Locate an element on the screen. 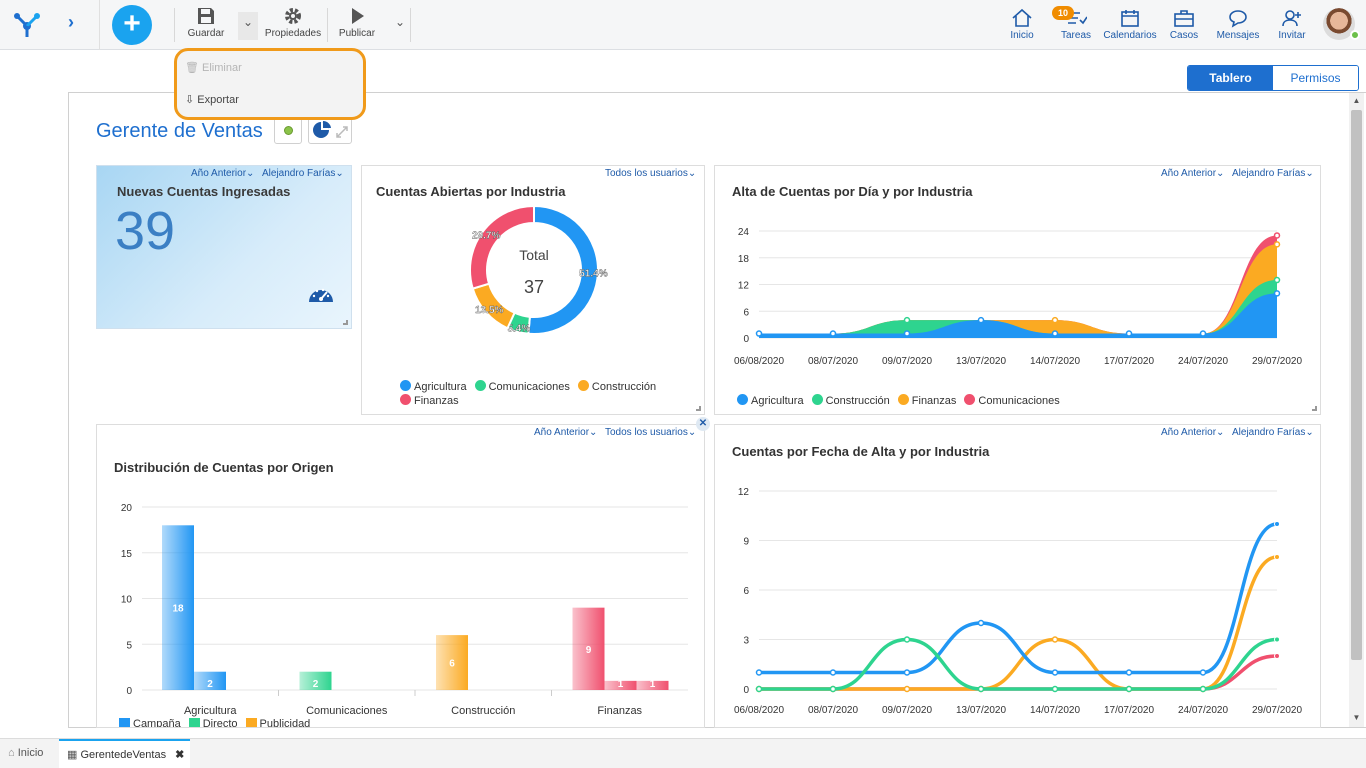 This screenshot has height=768, width=1366. properties-button: Propiedades is located at coordinates (293, 26).